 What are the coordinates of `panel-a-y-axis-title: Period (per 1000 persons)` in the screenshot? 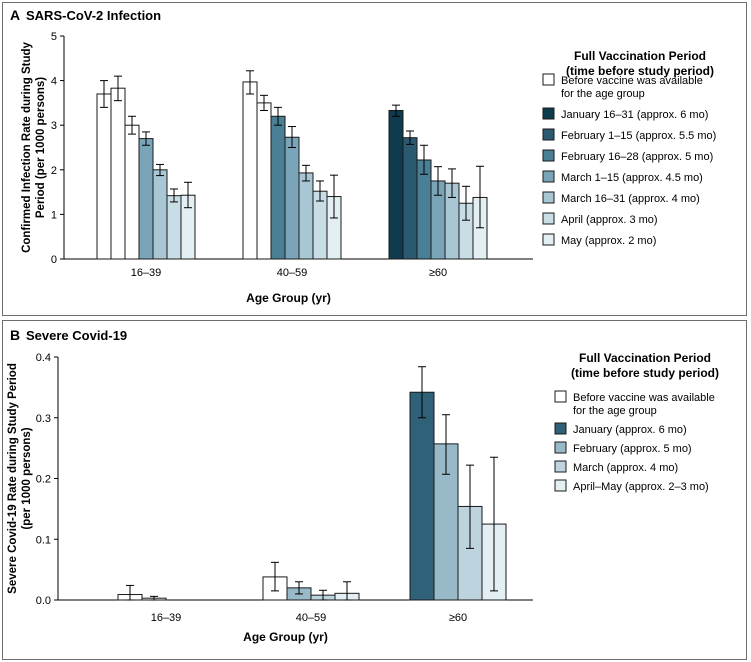 It's located at (41, 147).